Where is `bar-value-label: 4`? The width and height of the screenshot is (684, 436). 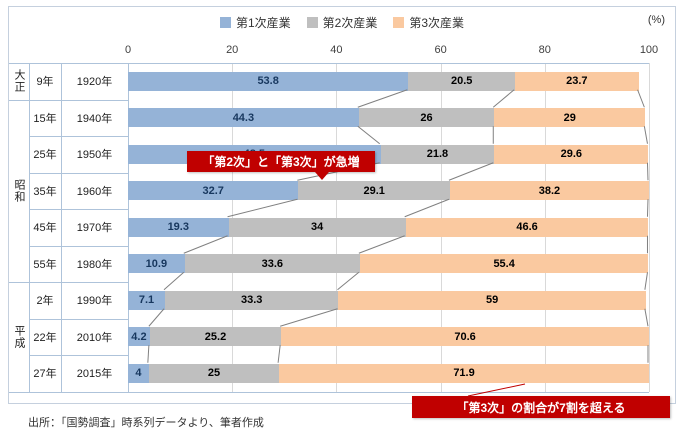
bar-value-label: 4 is located at coordinates (138, 373).